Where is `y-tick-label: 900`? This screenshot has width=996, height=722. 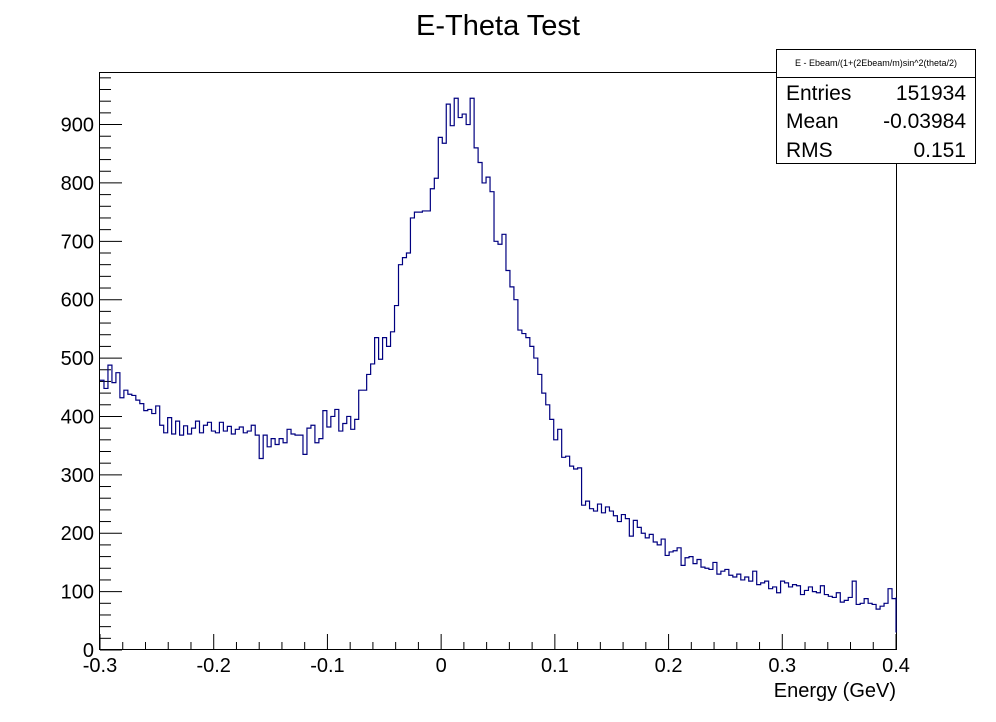
y-tick-label: 900 is located at coordinates (77, 126).